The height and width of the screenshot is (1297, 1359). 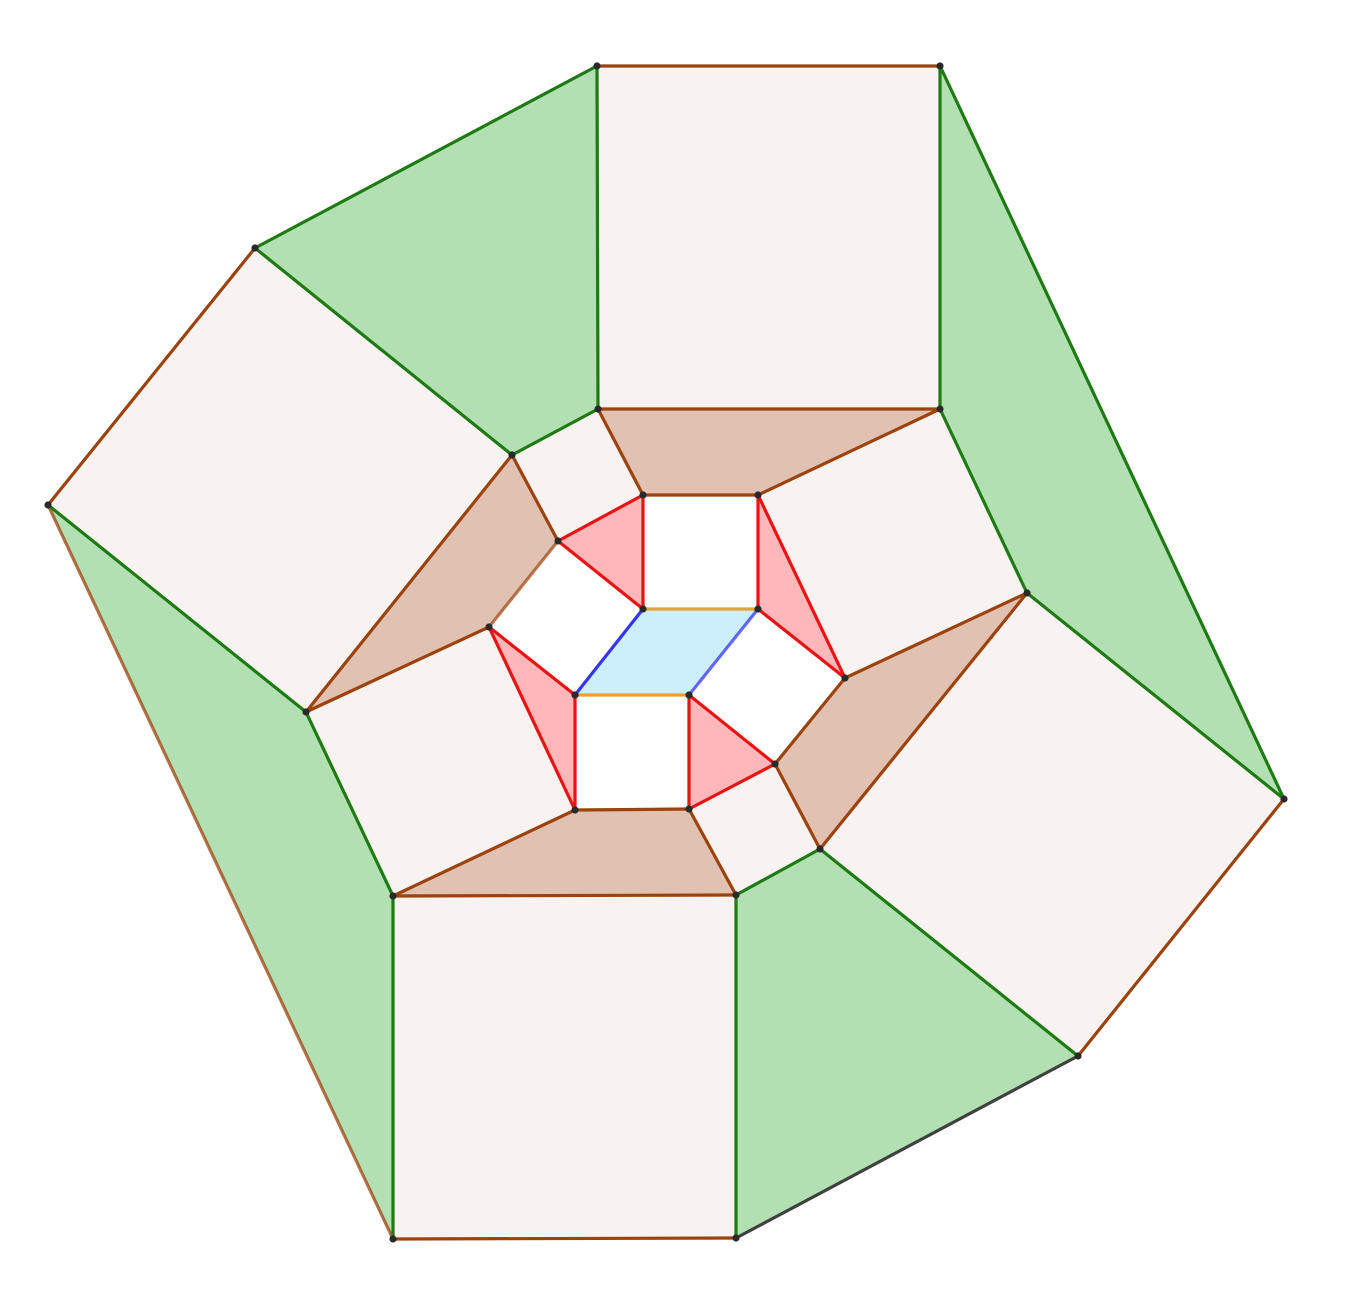 I want to click on edge-y-q, so click(x=712, y=852).